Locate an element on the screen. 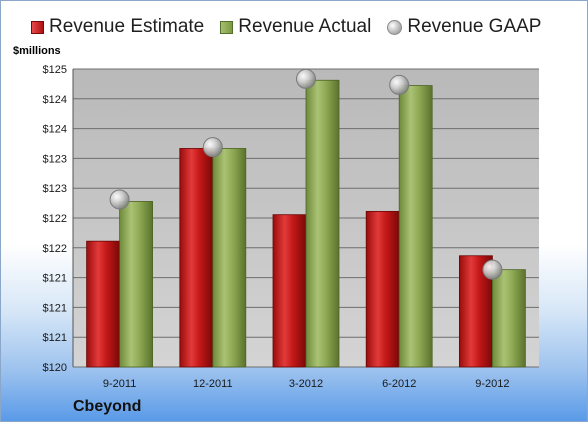  legend-label-estimate: Revenue Estimate is located at coordinates (127, 26).